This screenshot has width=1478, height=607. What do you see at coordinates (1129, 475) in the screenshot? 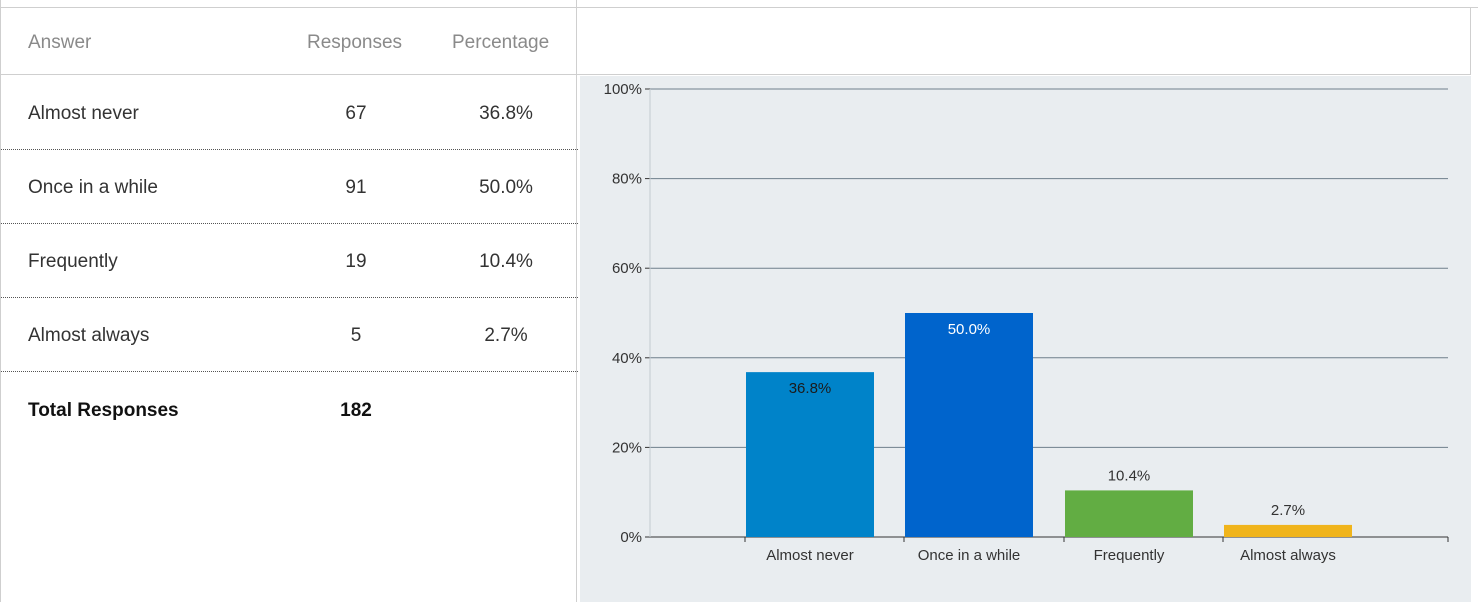
I see `data-label: 10.4%` at bounding box center [1129, 475].